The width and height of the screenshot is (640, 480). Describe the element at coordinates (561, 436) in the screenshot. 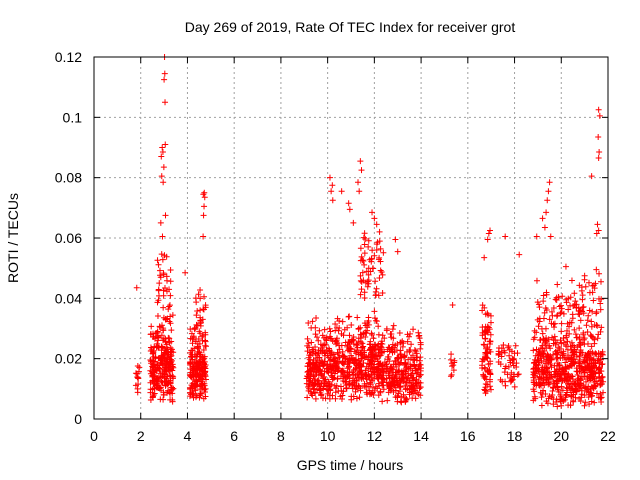

I see `x-tick-label: 20` at that location.